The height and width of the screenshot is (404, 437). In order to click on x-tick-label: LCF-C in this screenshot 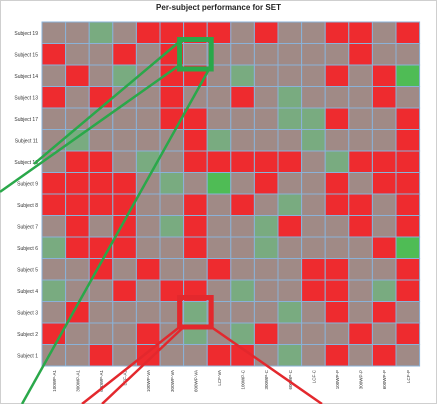, I will do `click(313, 376)`.